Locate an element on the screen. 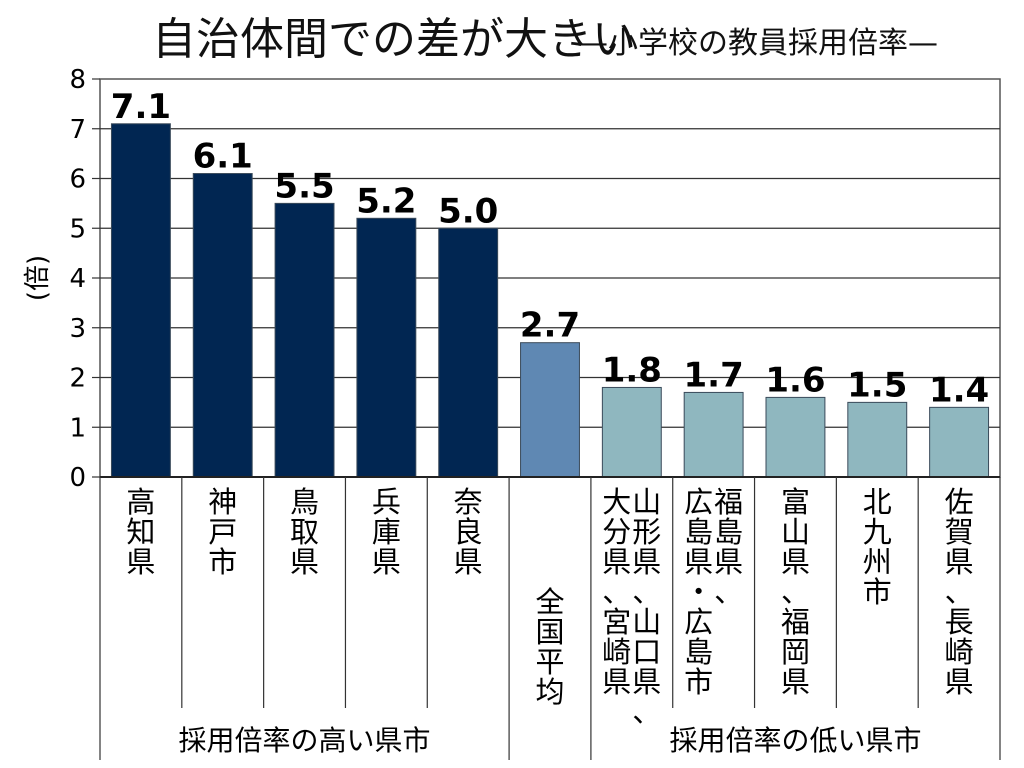 Image resolution: width=1024 pixels, height=768 pixels. category-label: 兵 is located at coordinates (386, 502).